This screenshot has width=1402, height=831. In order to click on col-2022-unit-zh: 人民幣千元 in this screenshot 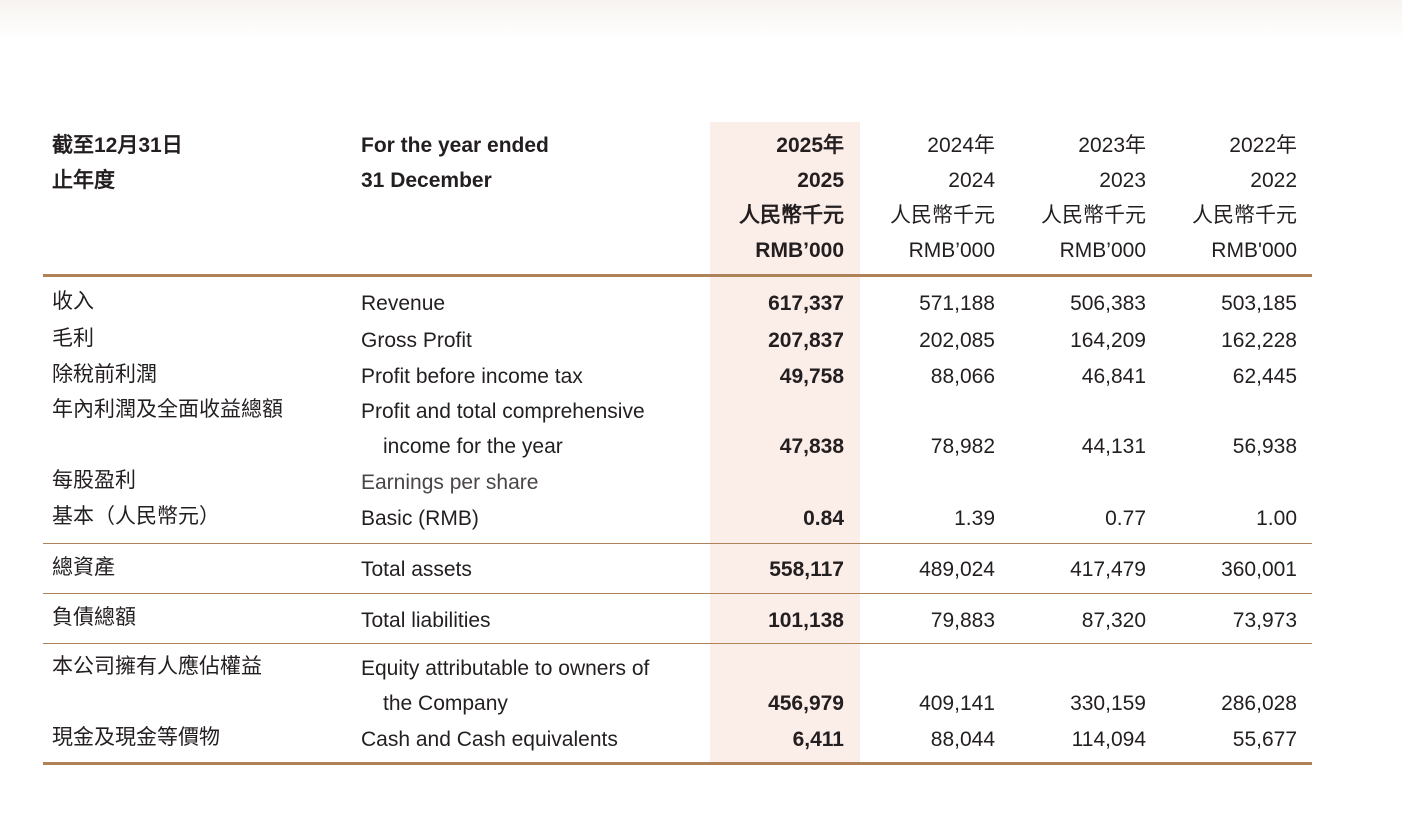, I will do `click(1244, 215)`.